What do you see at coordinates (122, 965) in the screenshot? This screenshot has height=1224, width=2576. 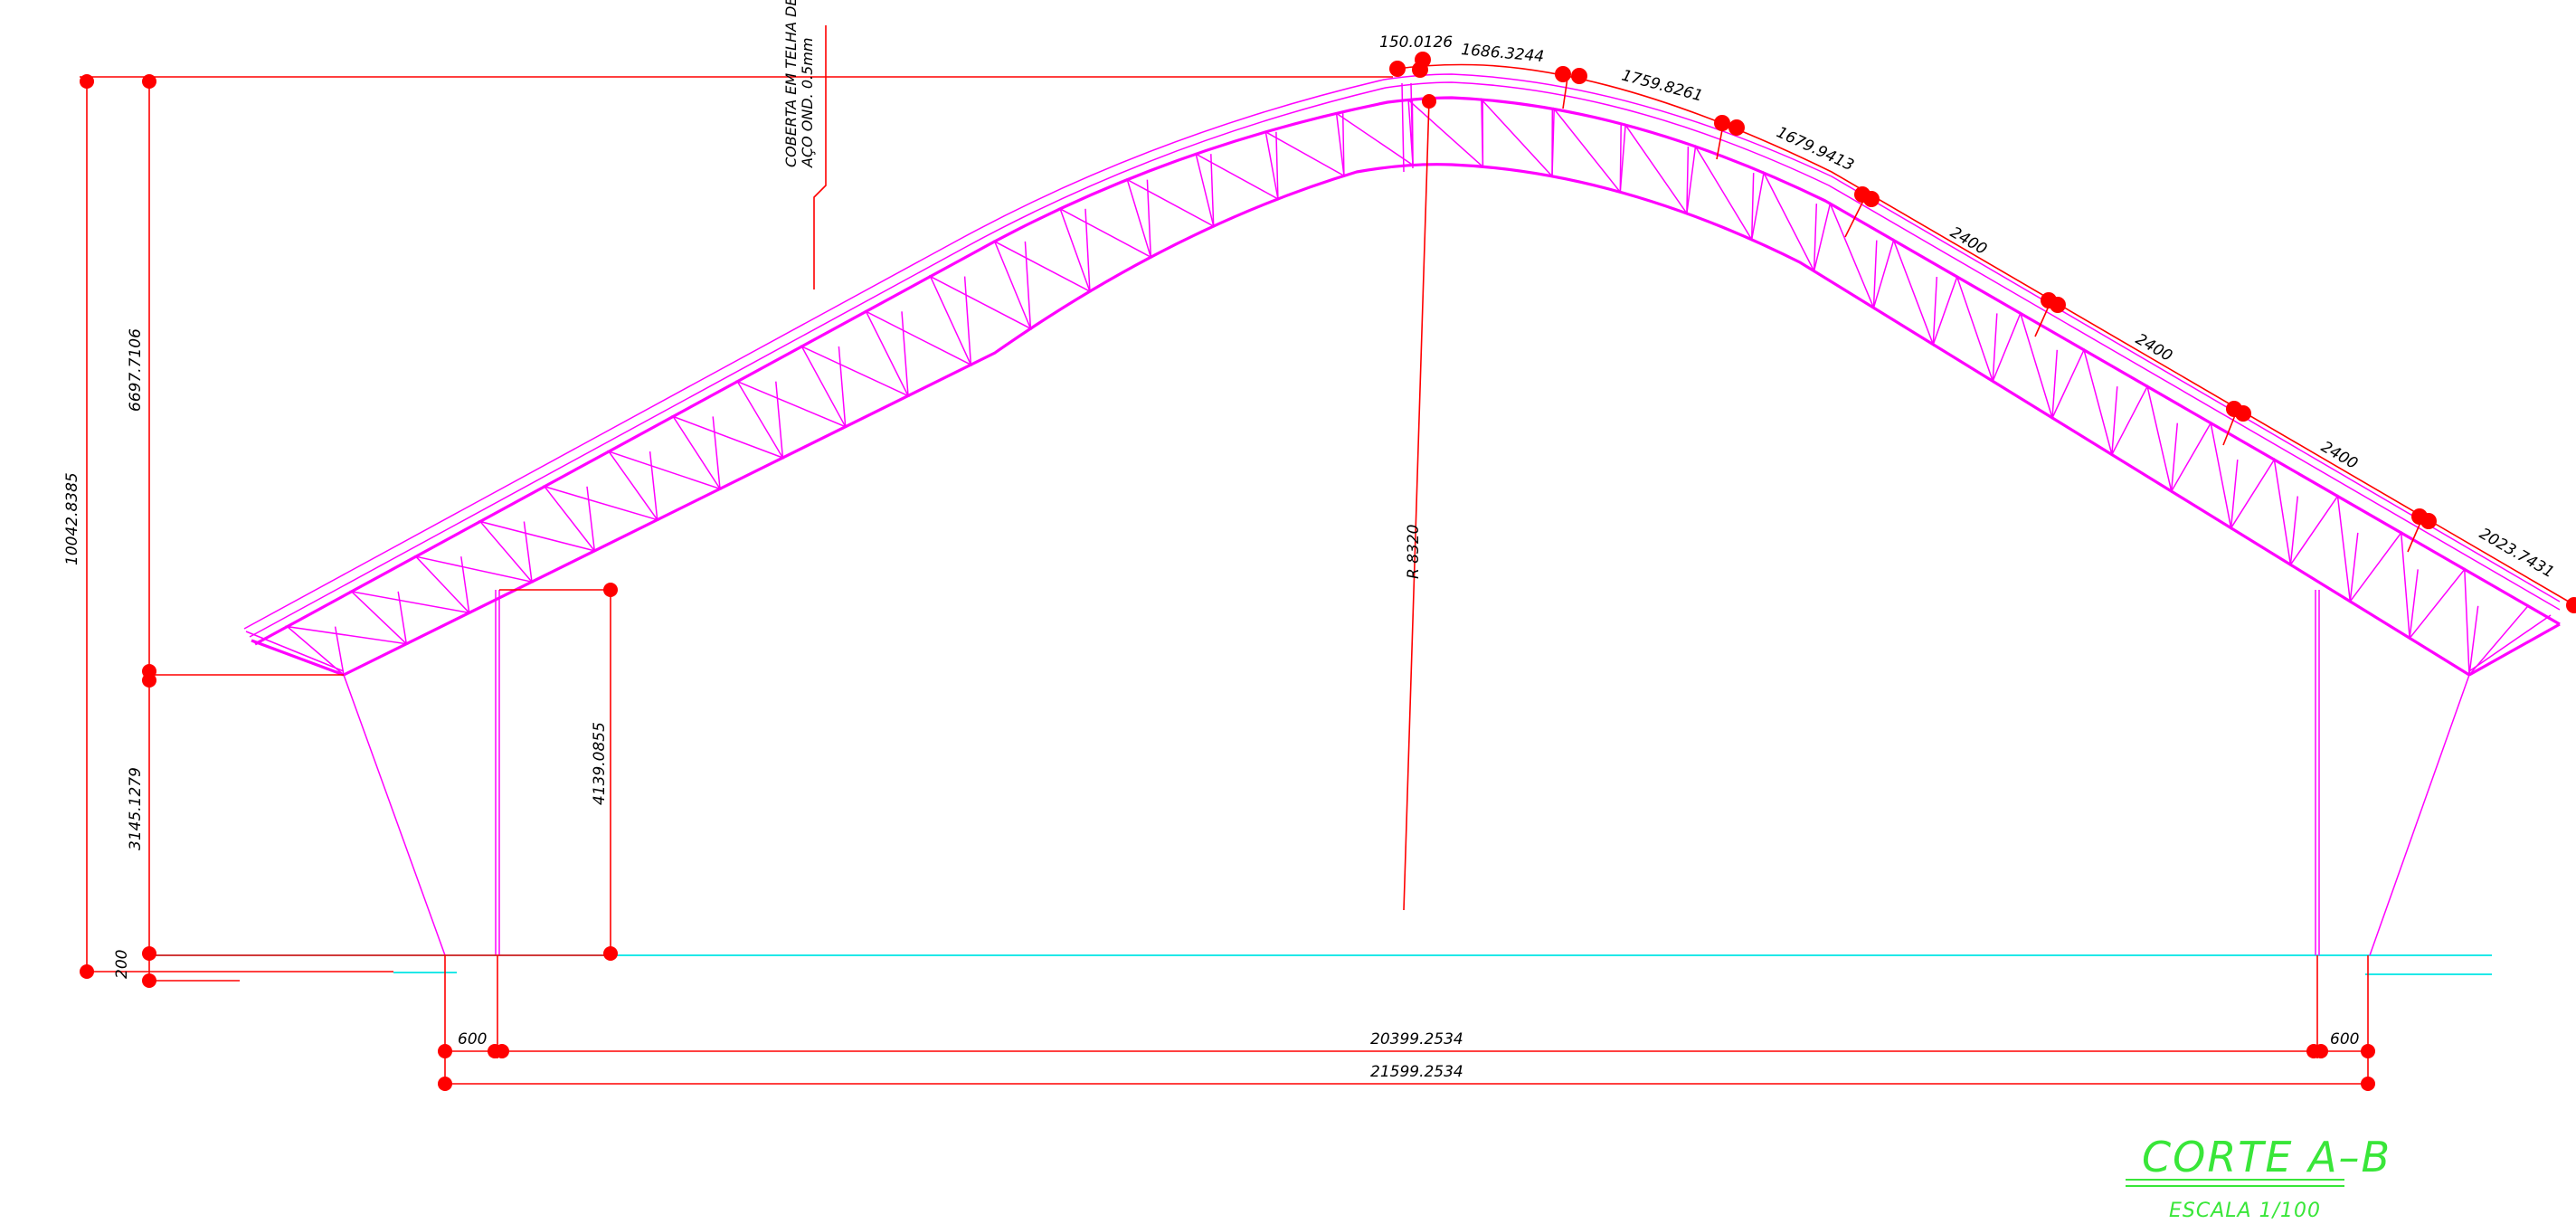 I see `dim-base-offset: 200` at bounding box center [122, 965].